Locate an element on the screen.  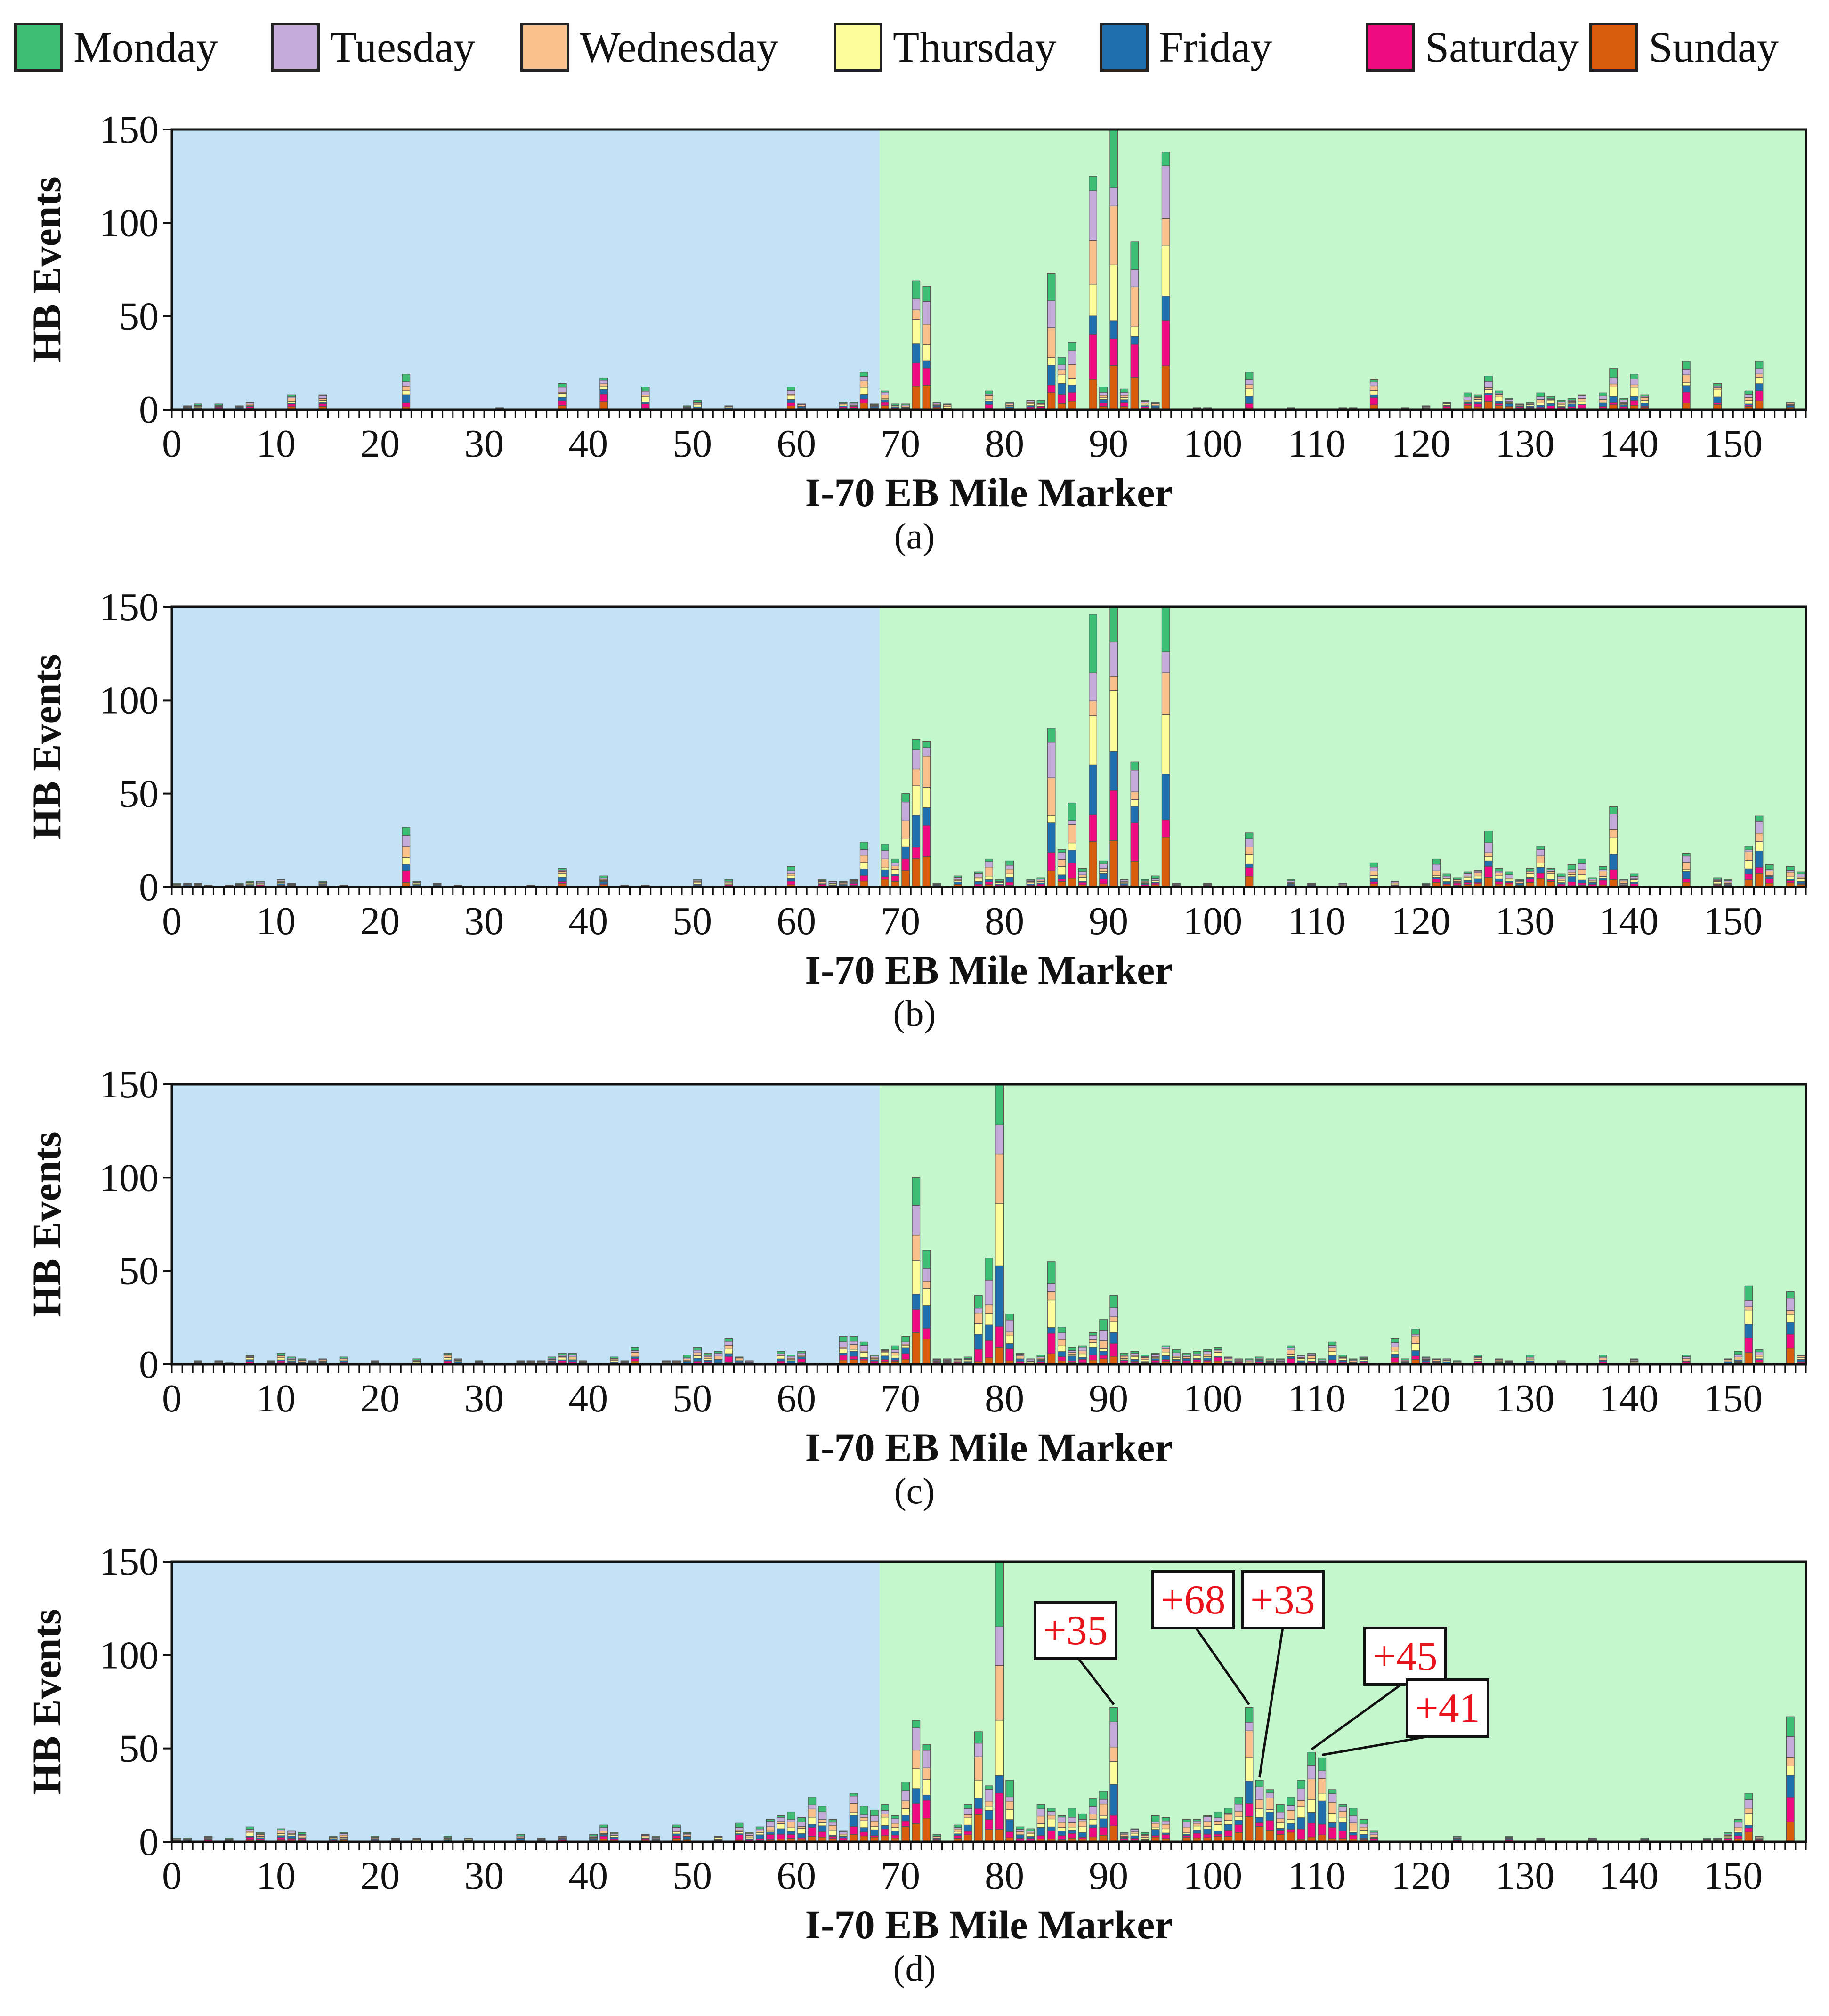
y-tick-label: 150 is located at coordinates (129, 130).